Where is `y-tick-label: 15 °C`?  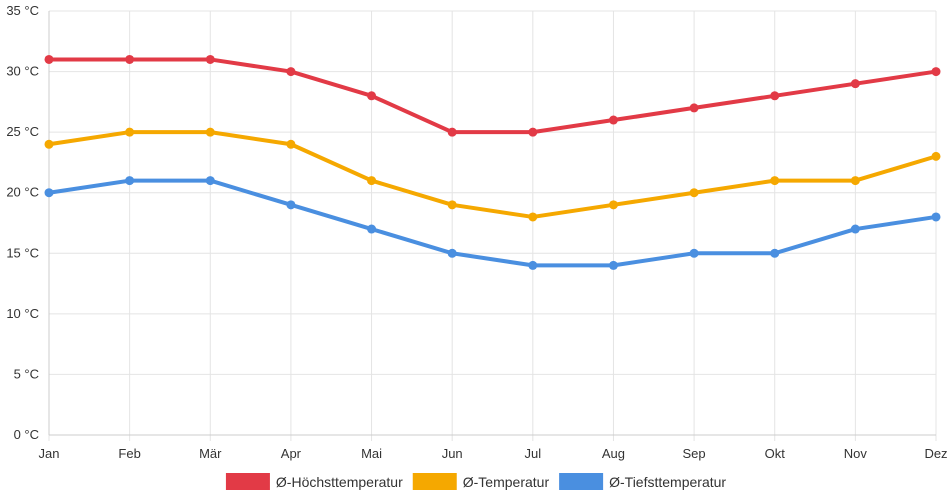 y-tick-label: 15 °C is located at coordinates (22, 252).